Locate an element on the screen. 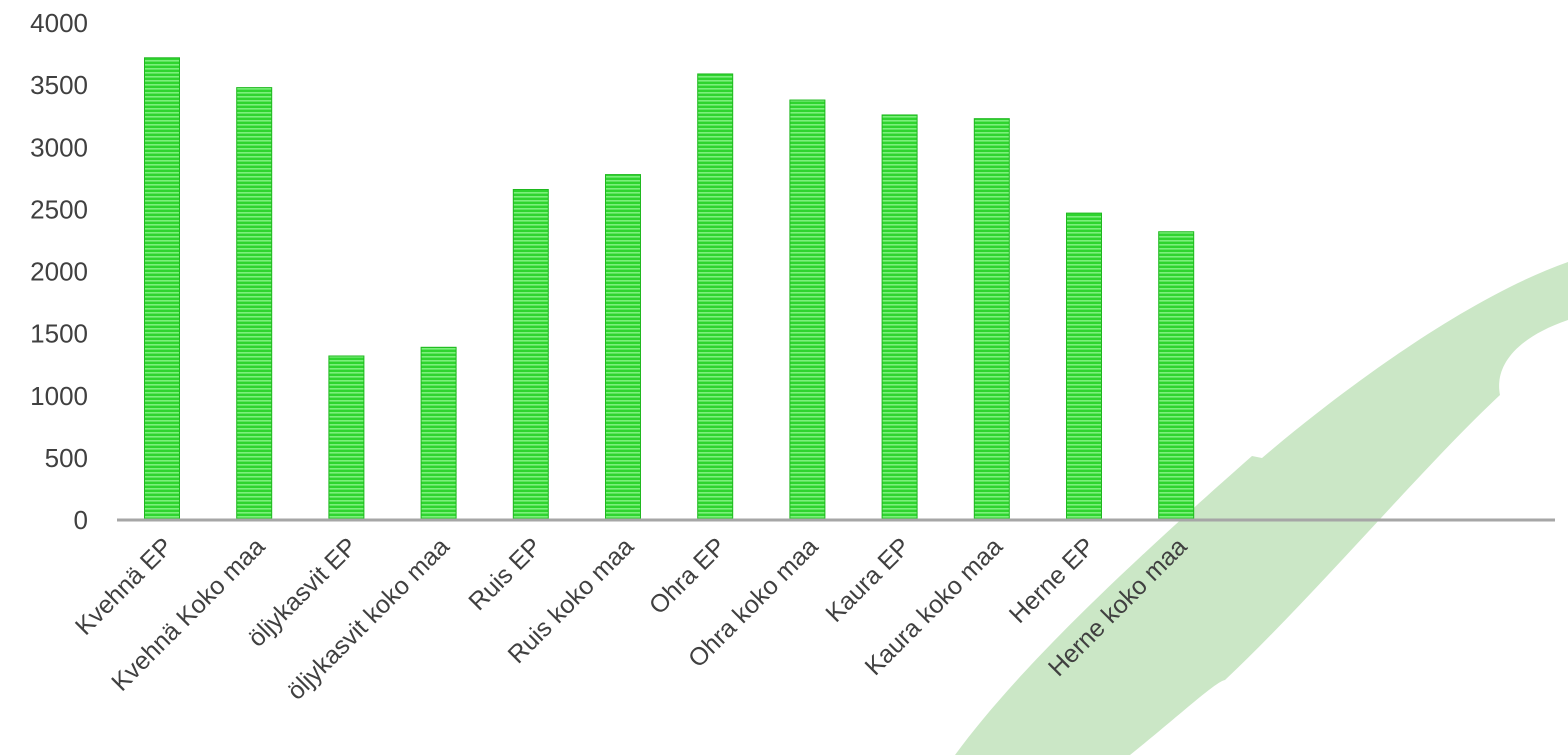 This screenshot has width=1568, height=755. y-tick-label: 1500 is located at coordinates (59, 334).